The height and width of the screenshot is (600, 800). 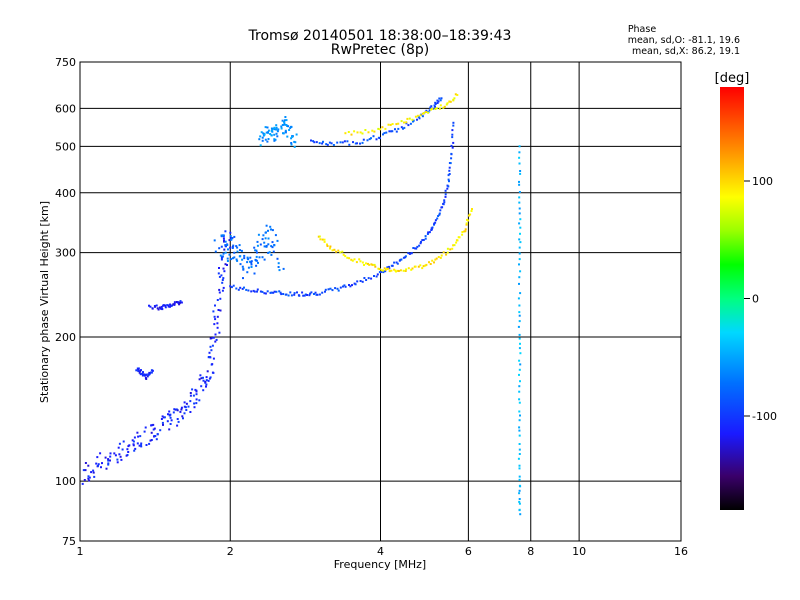 What do you see at coordinates (65, 62) in the screenshot?
I see `y-tick-label: 750` at bounding box center [65, 62].